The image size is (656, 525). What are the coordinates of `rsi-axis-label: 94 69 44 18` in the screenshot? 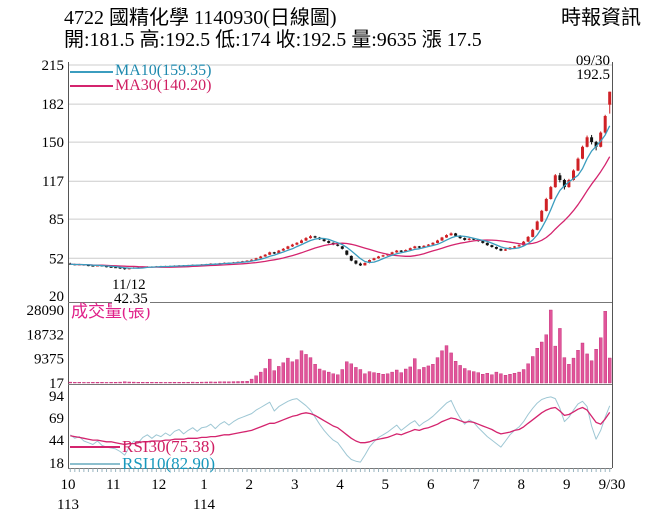 It's located at (57, 430).